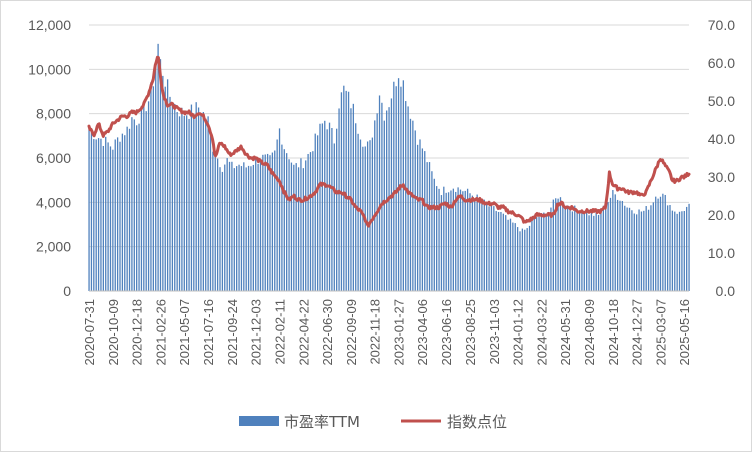  What do you see at coordinates (322, 422) in the screenshot?
I see `legend-label-pe: 市盈率TTM` at bounding box center [322, 422].